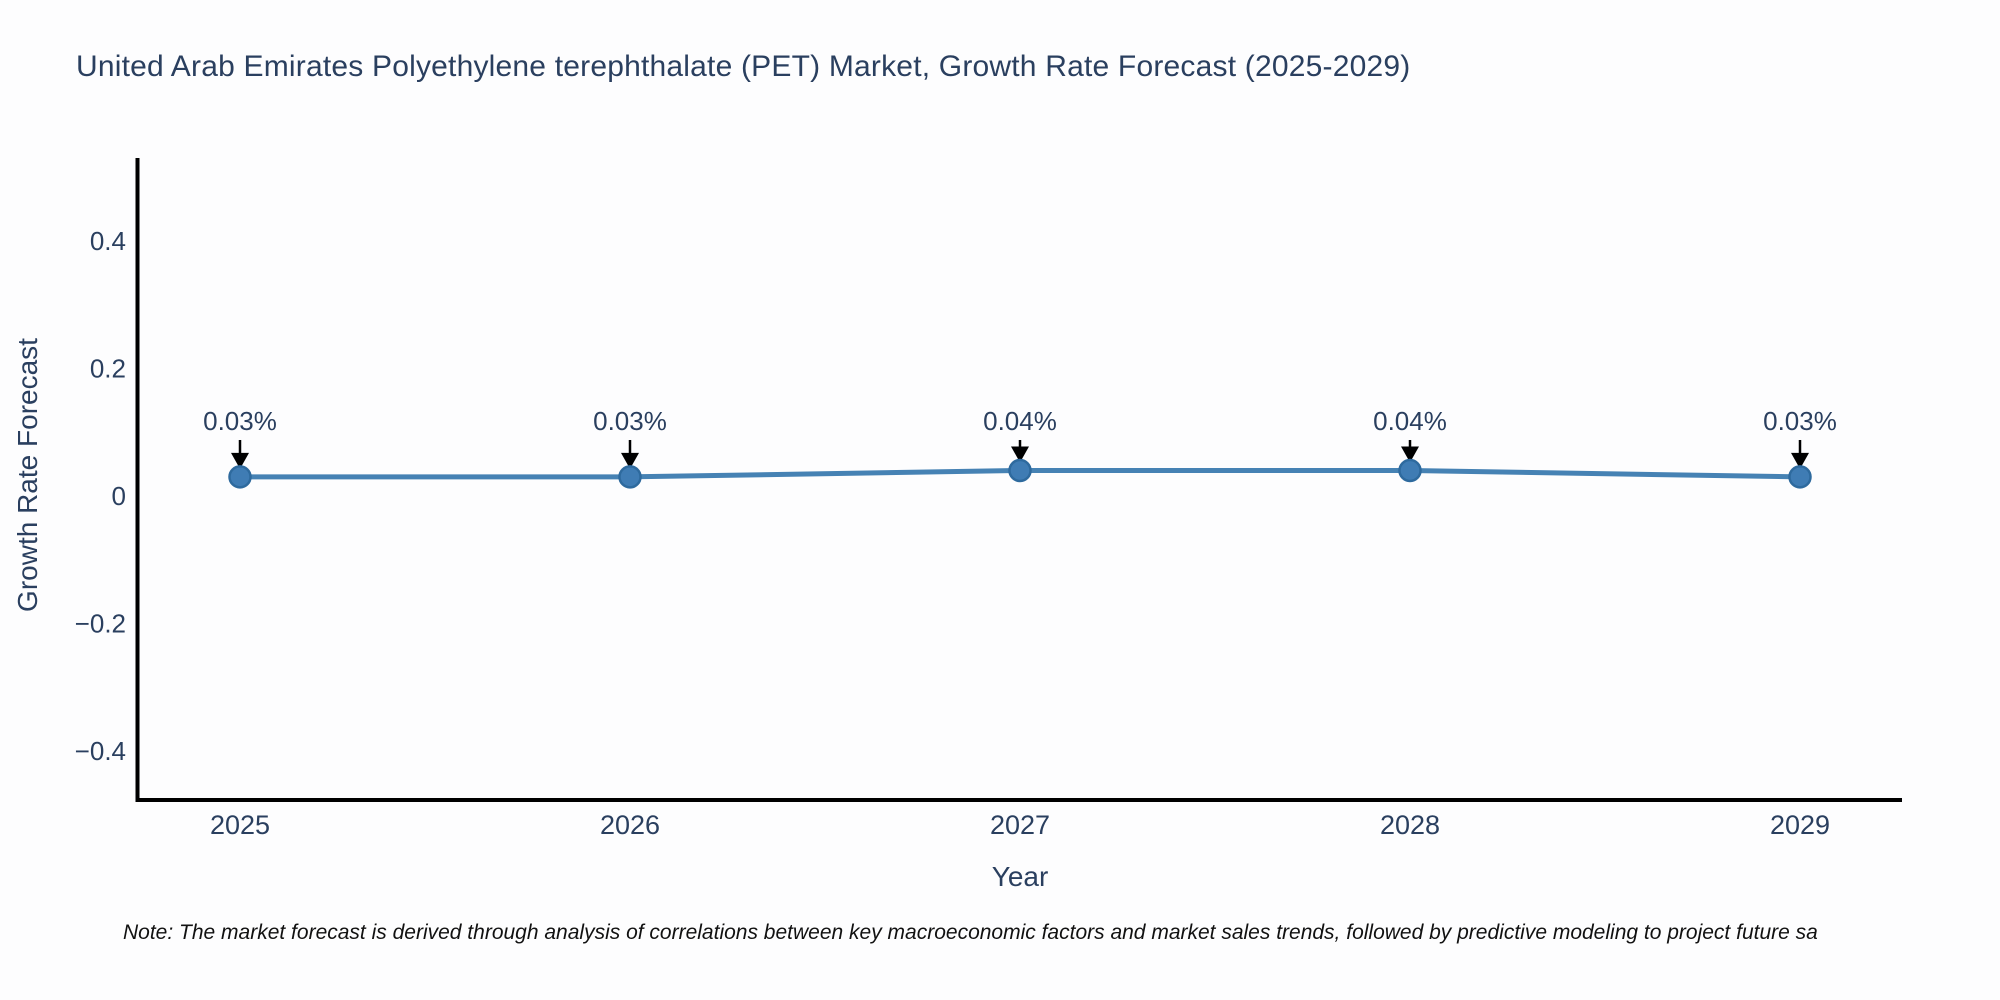 The image size is (2000, 1000). I want to click on x-tick-label: 2028, so click(1410, 825).